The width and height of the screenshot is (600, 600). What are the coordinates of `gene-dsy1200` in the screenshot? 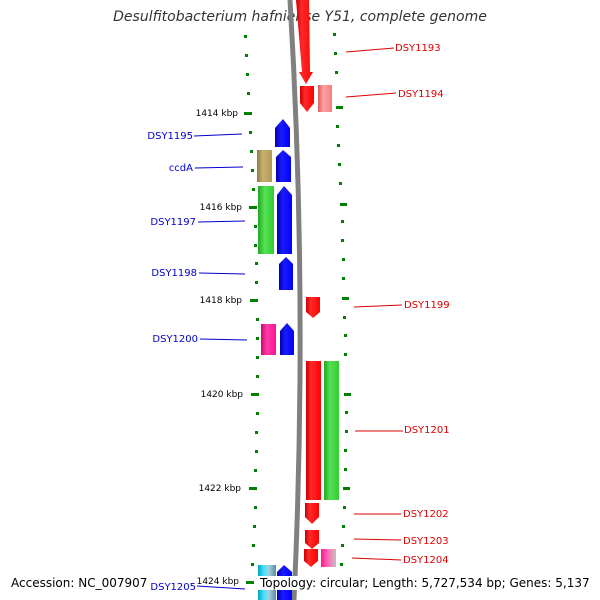 It's located at (287, 339).